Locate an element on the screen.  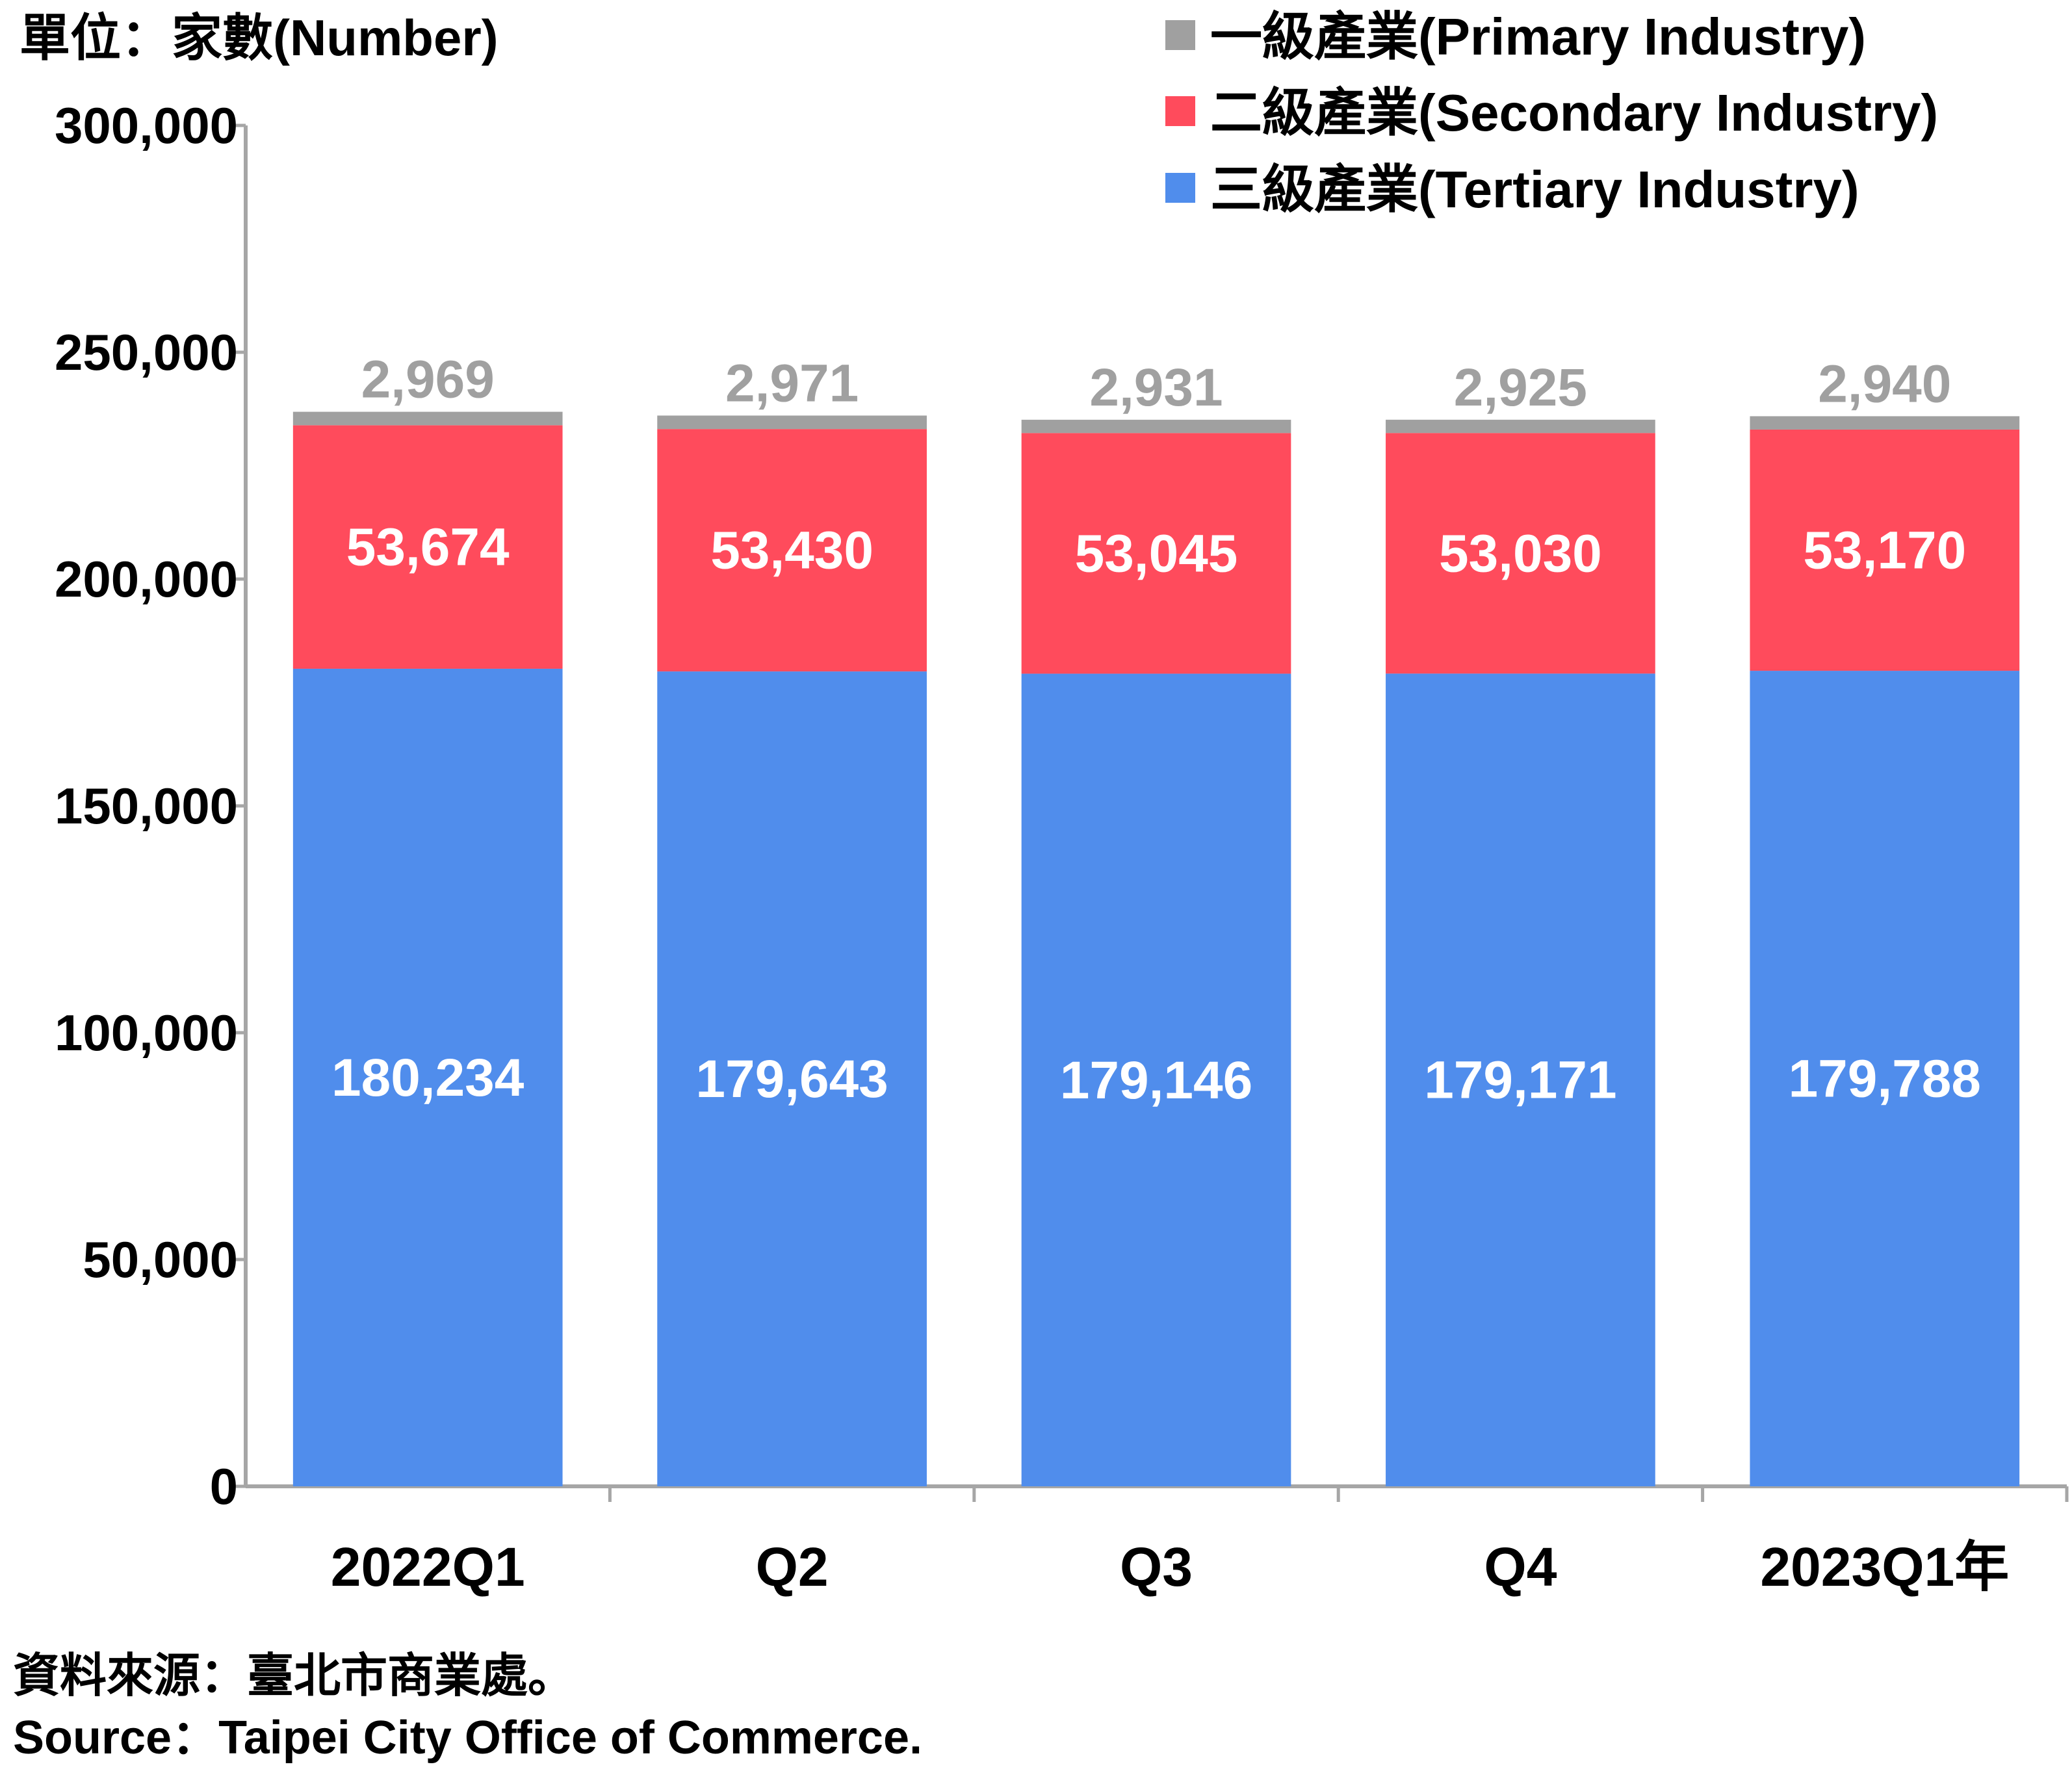
data-label: 2,925 is located at coordinates (1520, 387).